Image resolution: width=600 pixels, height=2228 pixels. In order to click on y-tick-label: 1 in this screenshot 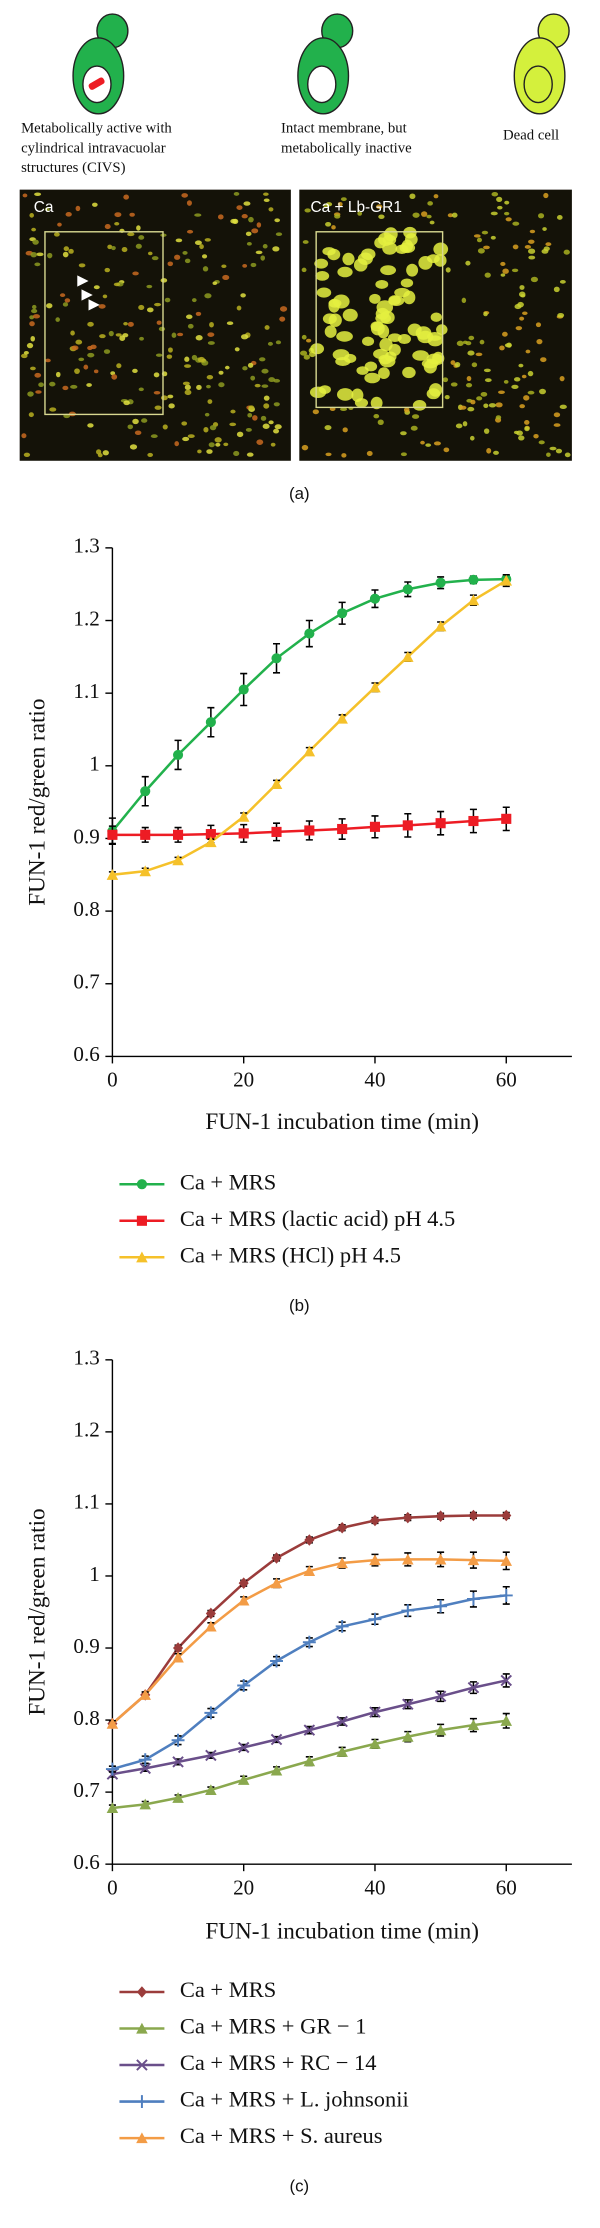, I will do `click(94, 1574)`.